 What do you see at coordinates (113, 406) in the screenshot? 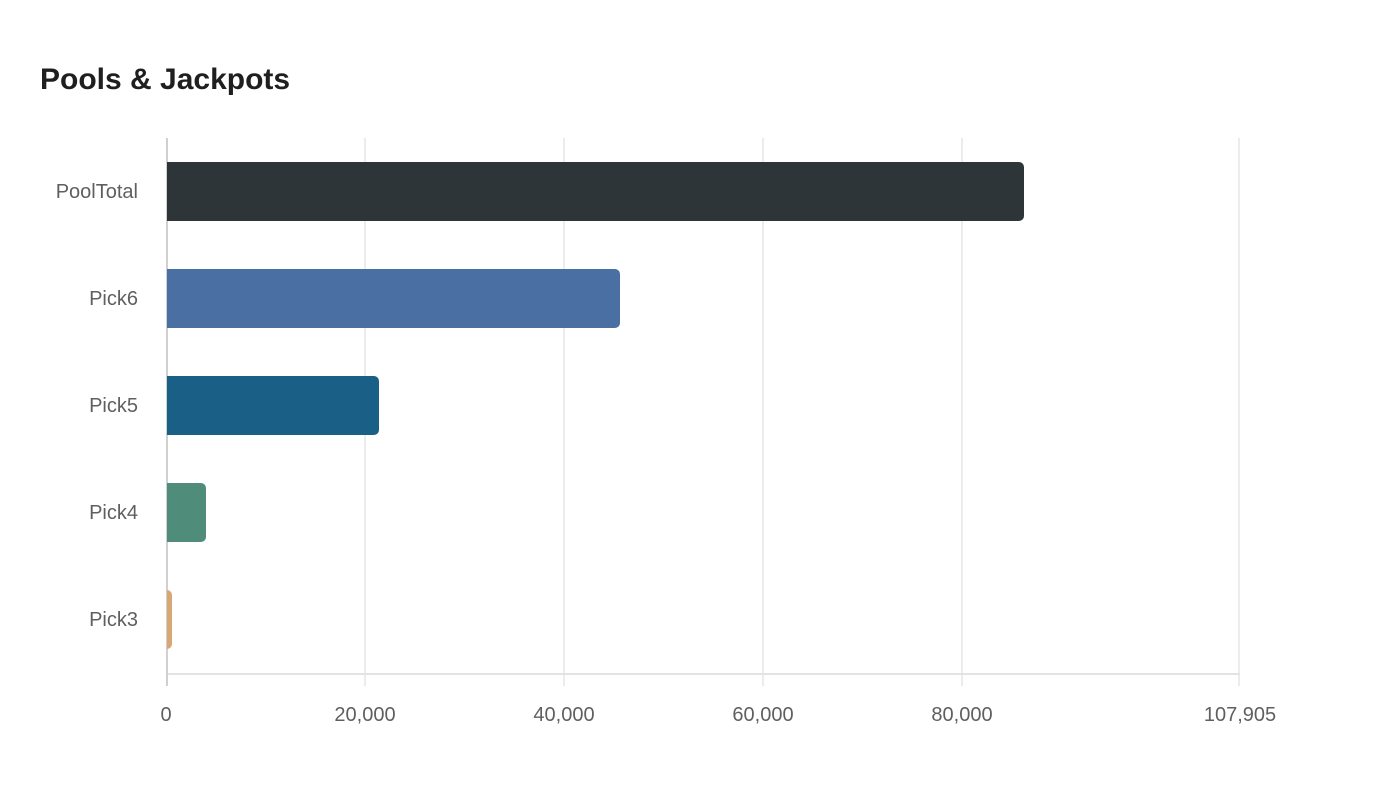
I see `y-label-pick5: Pick5` at bounding box center [113, 406].